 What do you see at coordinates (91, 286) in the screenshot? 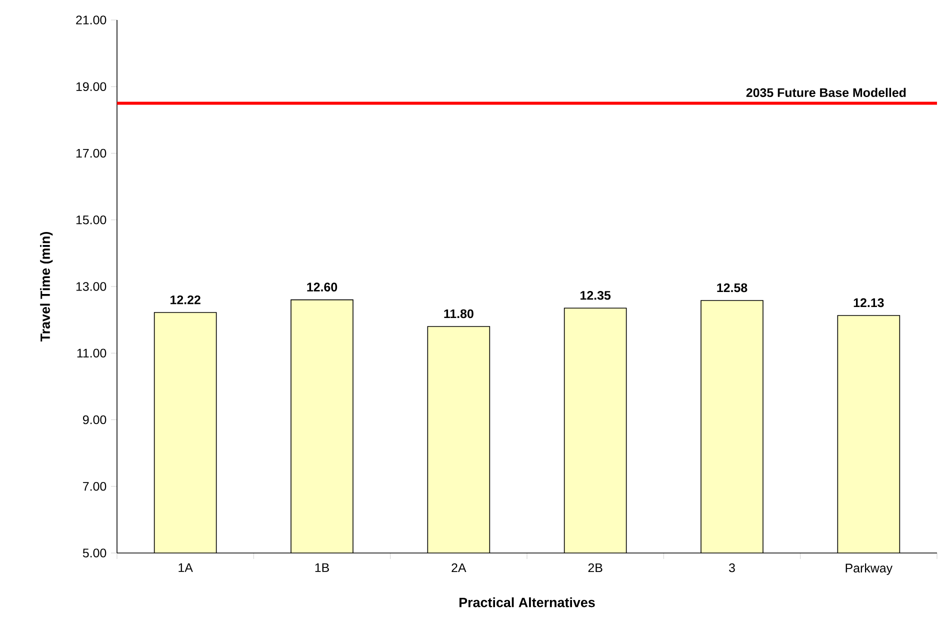
I see `y-tick-label: 13.00` at bounding box center [91, 286].